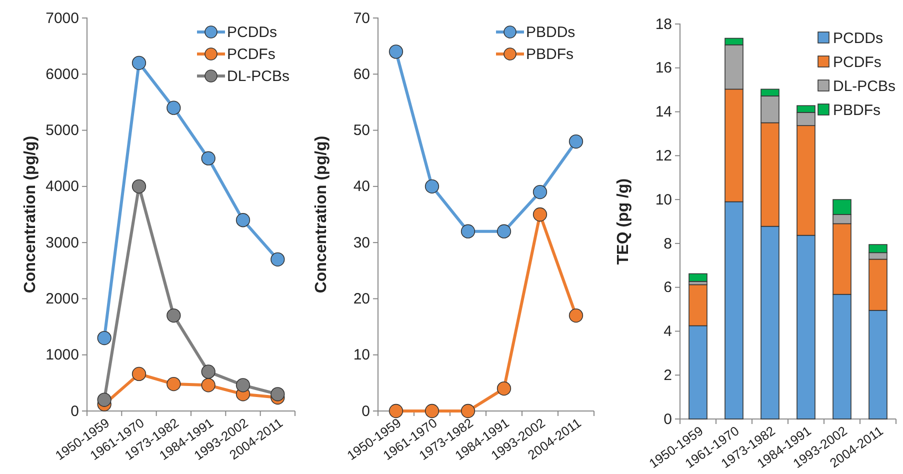 The height and width of the screenshot is (474, 903). What do you see at coordinates (623, 221) in the screenshot?
I see `y-axis-title: TEQ (pg /g)` at bounding box center [623, 221].